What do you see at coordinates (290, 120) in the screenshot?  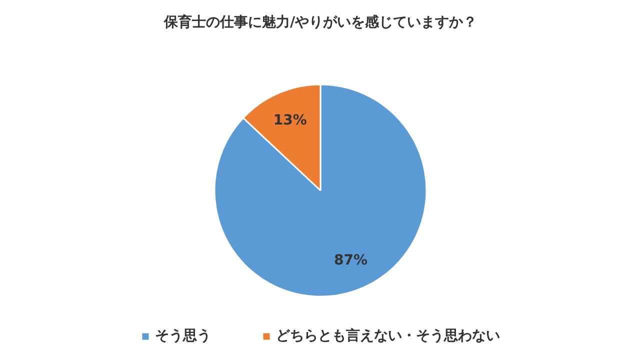 I see `data-label: 13%` at bounding box center [290, 120].